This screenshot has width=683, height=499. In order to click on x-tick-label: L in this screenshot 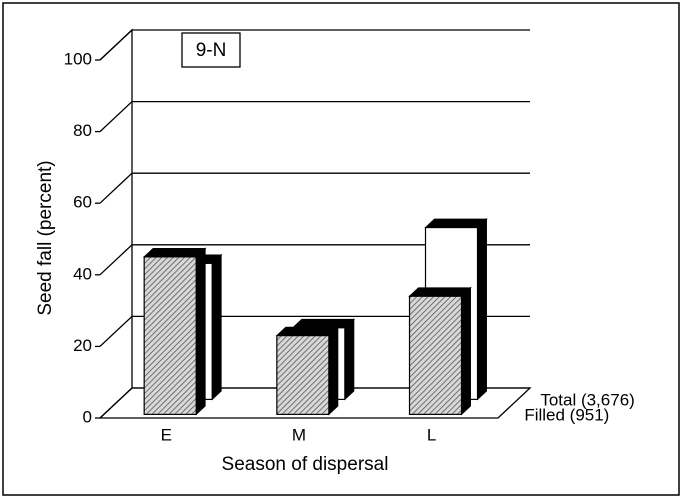, I will do `click(431, 434)`.